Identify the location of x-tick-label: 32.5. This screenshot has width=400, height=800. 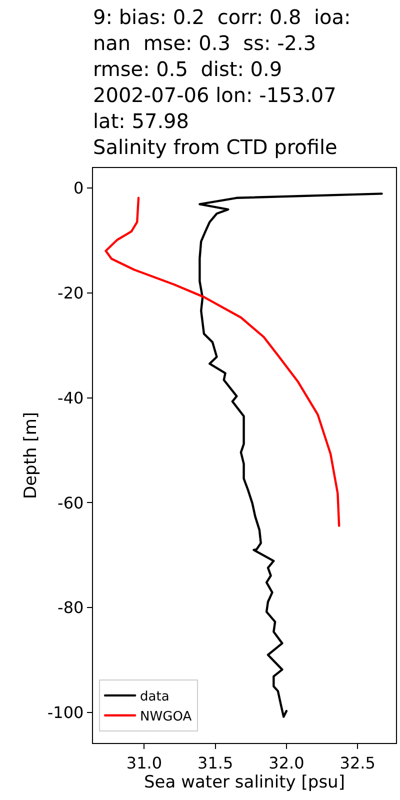
(358, 762).